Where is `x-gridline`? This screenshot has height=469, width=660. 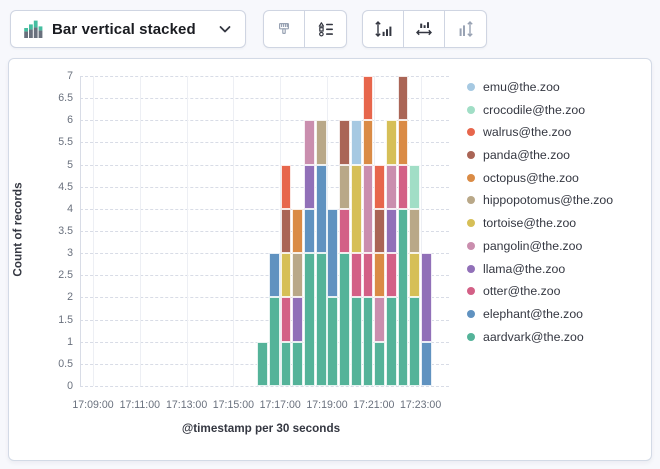 x-gridline is located at coordinates (421, 231).